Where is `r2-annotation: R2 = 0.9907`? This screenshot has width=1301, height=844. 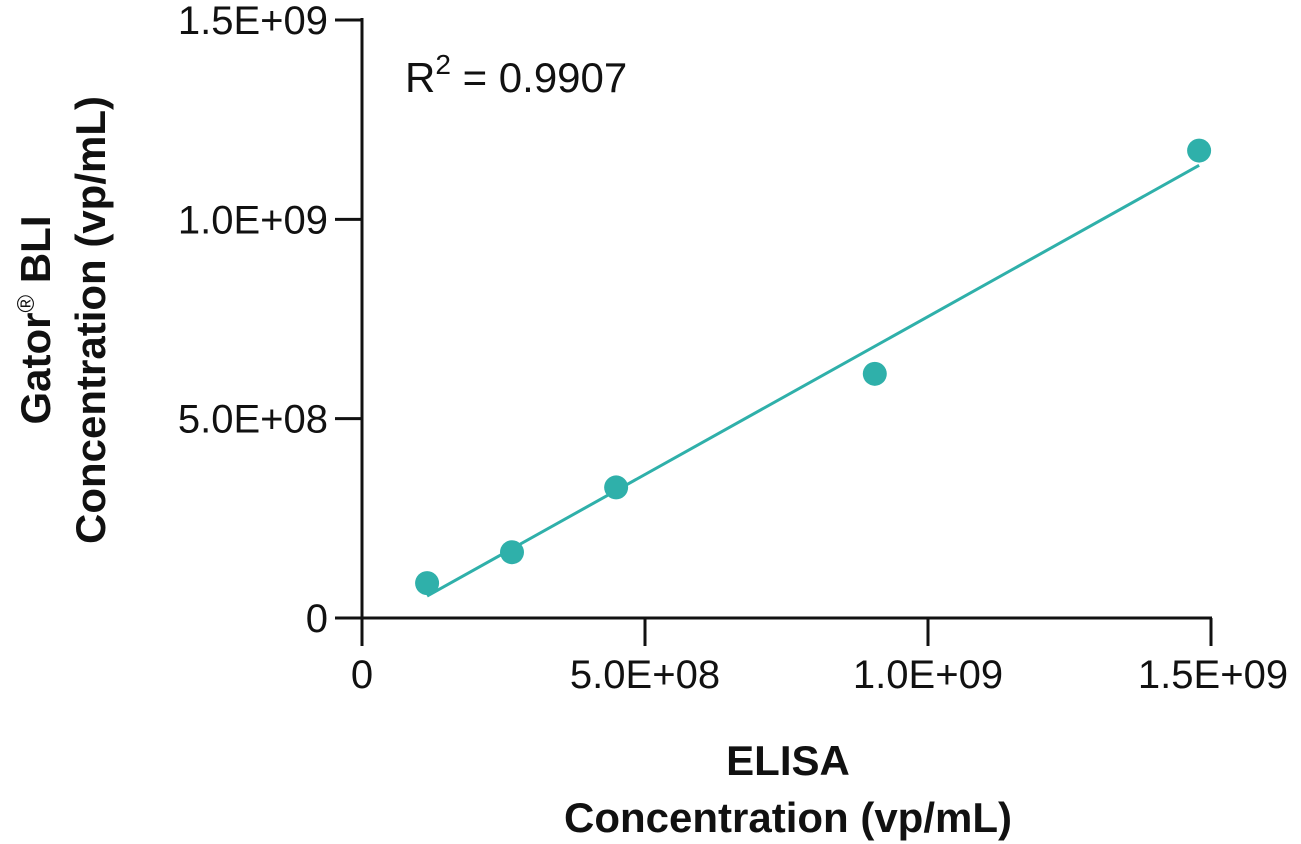
r2-annotation: R2 = 0.9907 is located at coordinates (516, 75).